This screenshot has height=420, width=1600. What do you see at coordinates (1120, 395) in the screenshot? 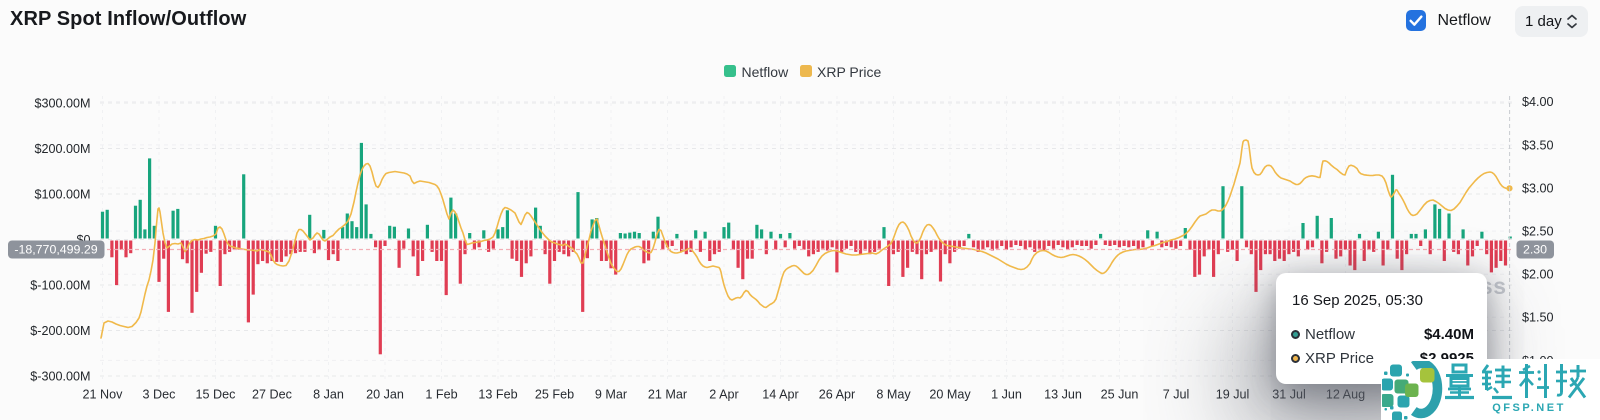
I see `svg-text: 25 Jun` at bounding box center [1120, 395].